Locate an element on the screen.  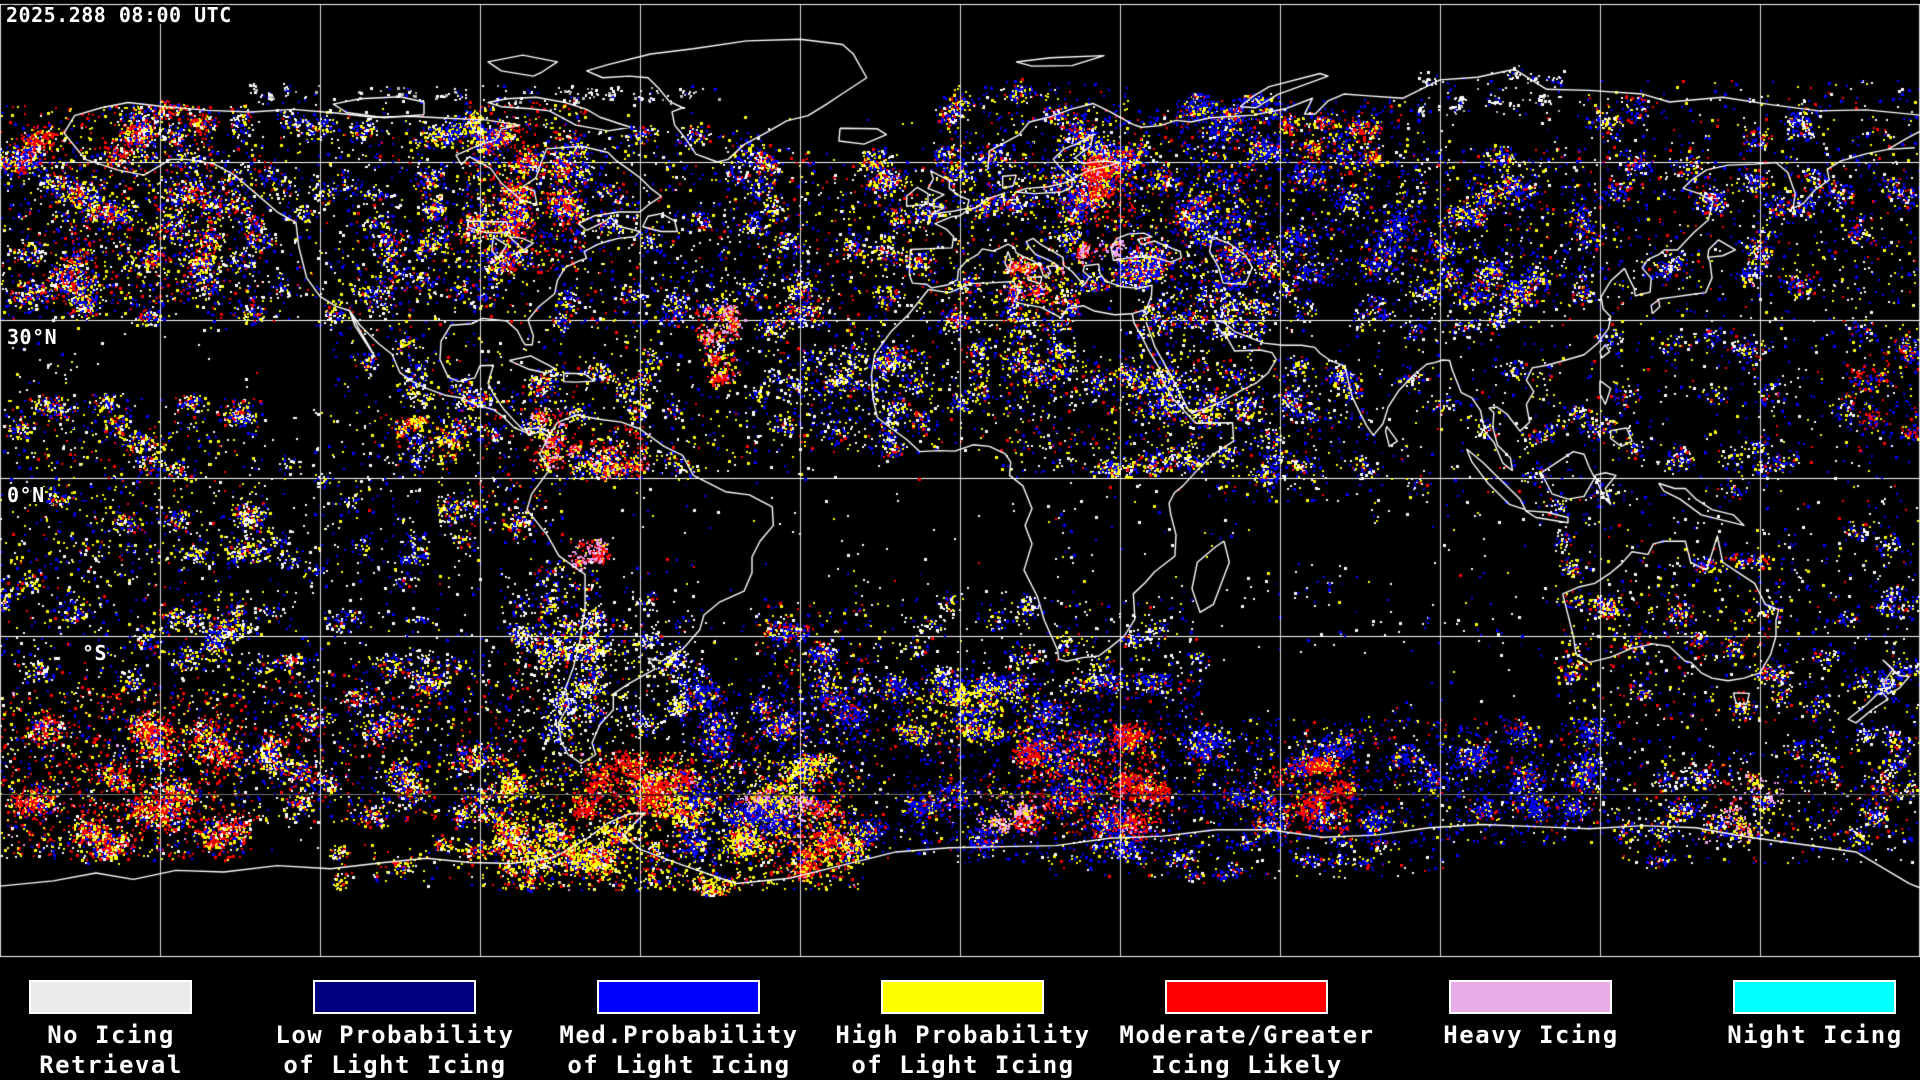
legend-swatch-high-prob is located at coordinates (962, 997).